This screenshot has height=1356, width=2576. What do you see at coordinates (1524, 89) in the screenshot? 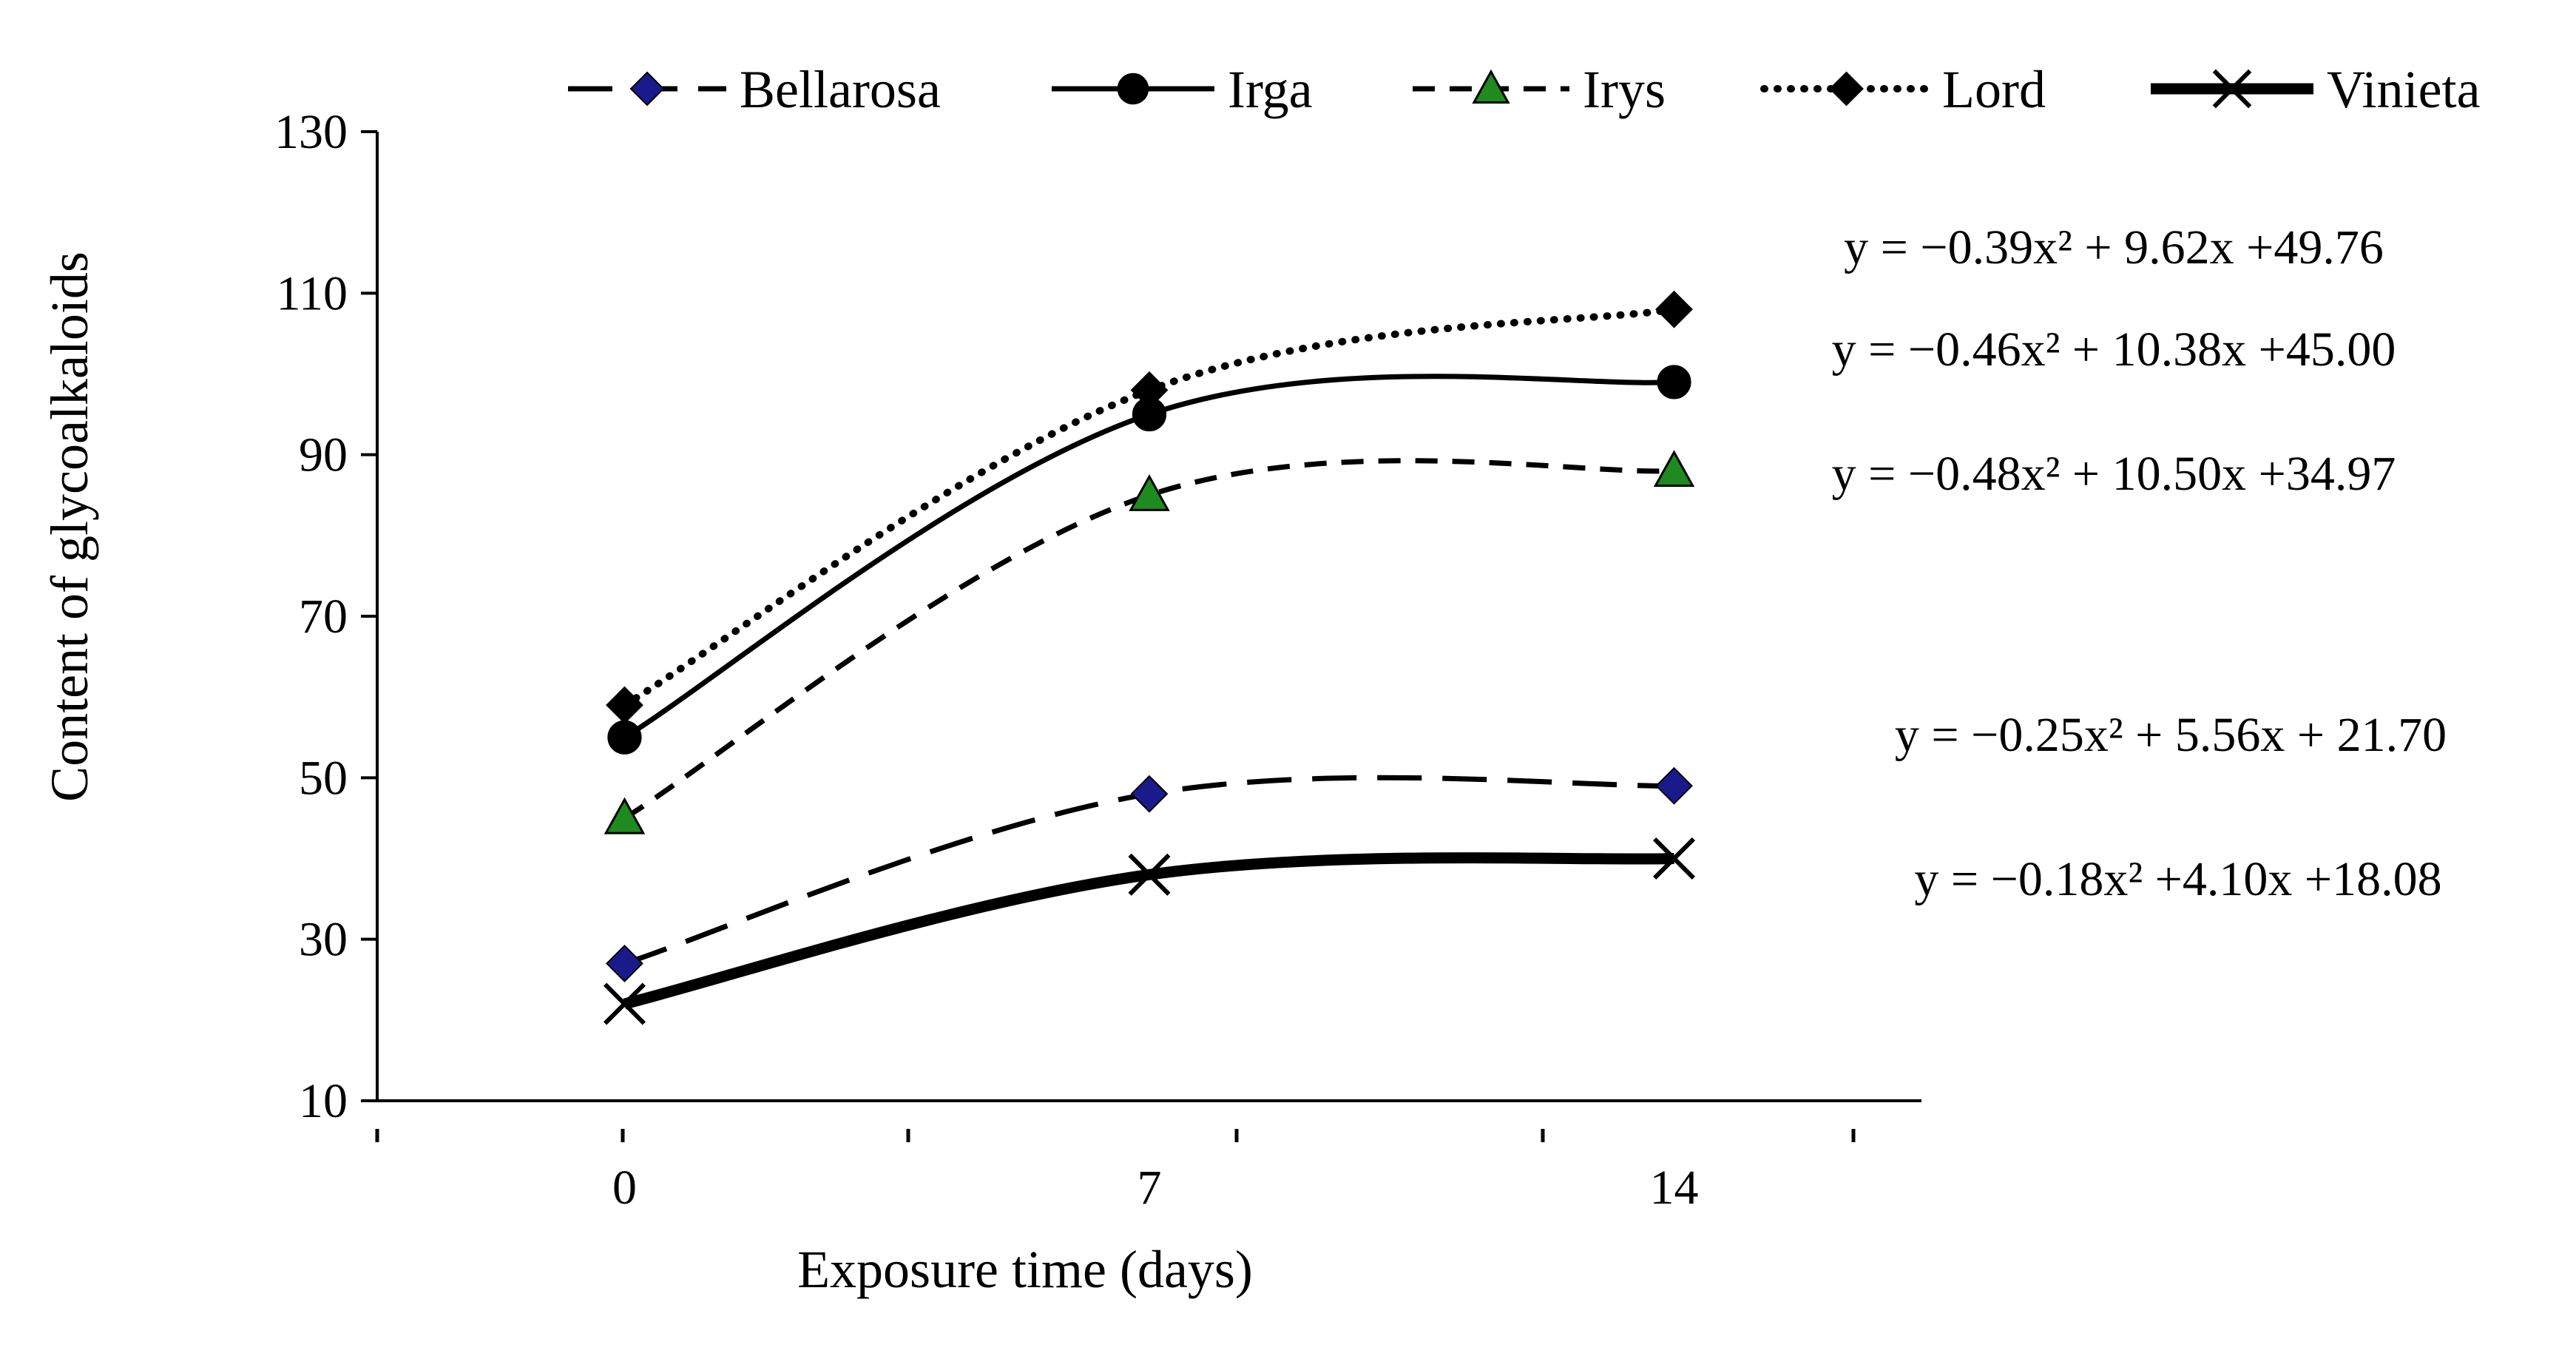
I see `legend: Bellarosa Irga Irys Lord Vinieta` at bounding box center [1524, 89].